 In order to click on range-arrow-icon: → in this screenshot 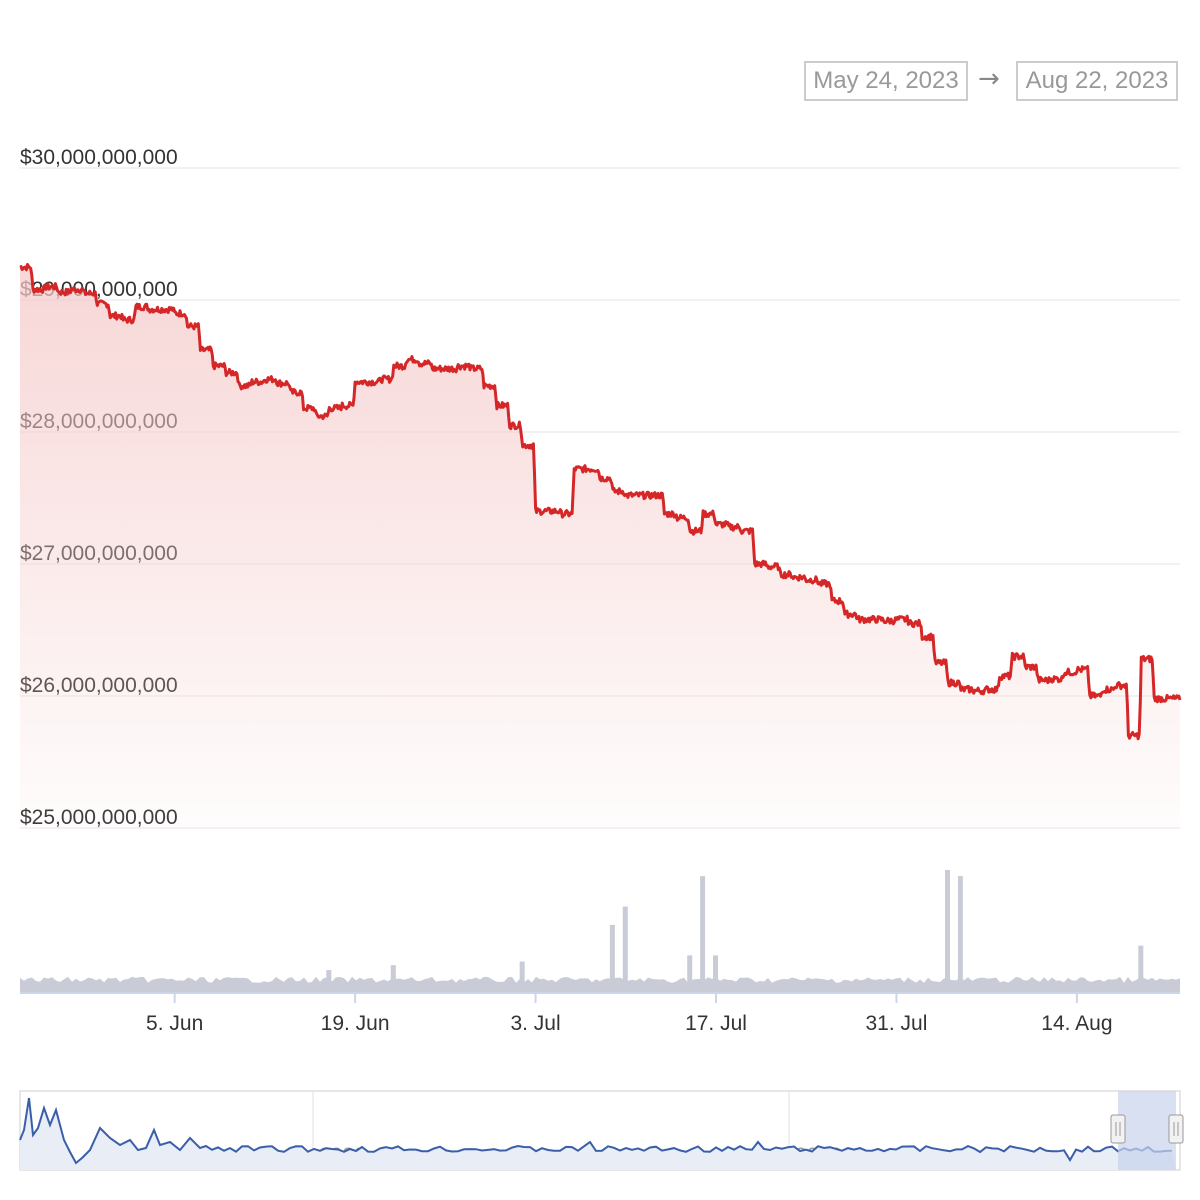, I will do `click(989, 79)`.